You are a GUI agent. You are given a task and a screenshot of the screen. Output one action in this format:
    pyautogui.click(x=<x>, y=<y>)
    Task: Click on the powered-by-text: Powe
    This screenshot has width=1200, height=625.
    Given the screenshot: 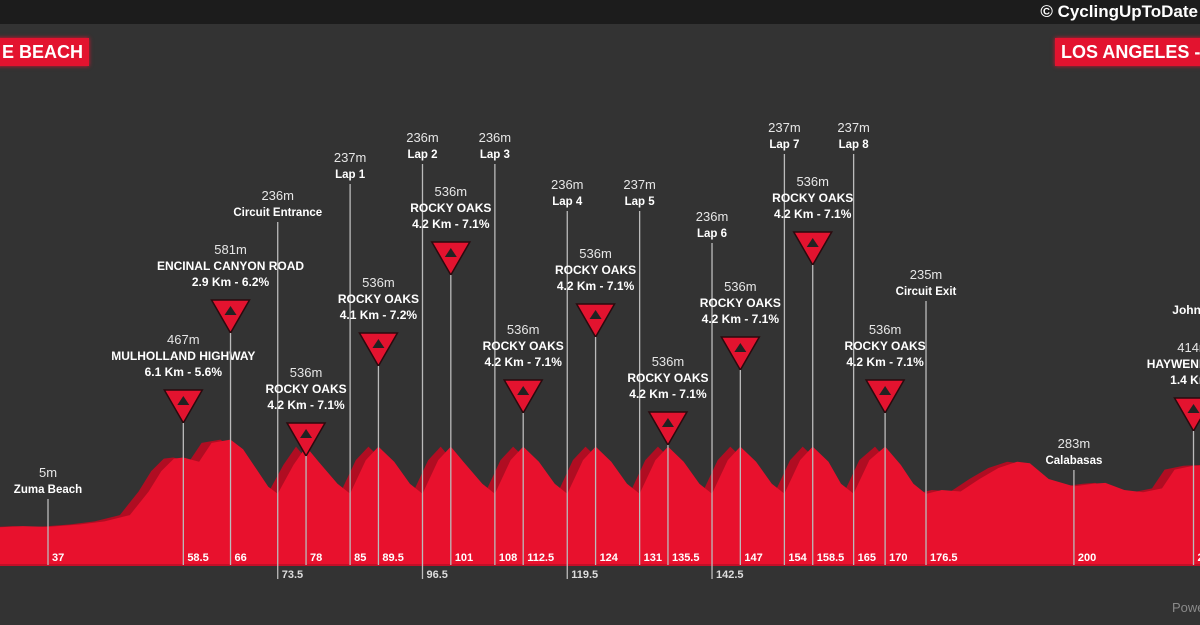 What is the action you would take?
    pyautogui.click(x=1186, y=607)
    